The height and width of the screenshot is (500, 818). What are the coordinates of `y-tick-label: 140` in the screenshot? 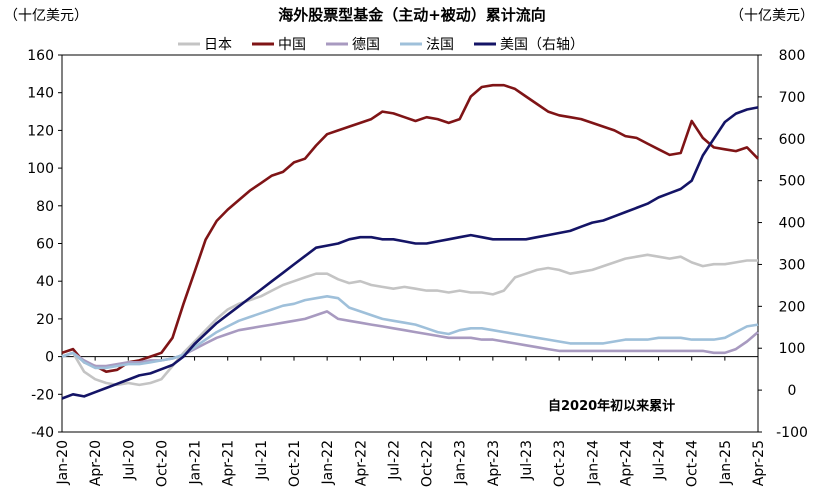 It's located at (40, 94).